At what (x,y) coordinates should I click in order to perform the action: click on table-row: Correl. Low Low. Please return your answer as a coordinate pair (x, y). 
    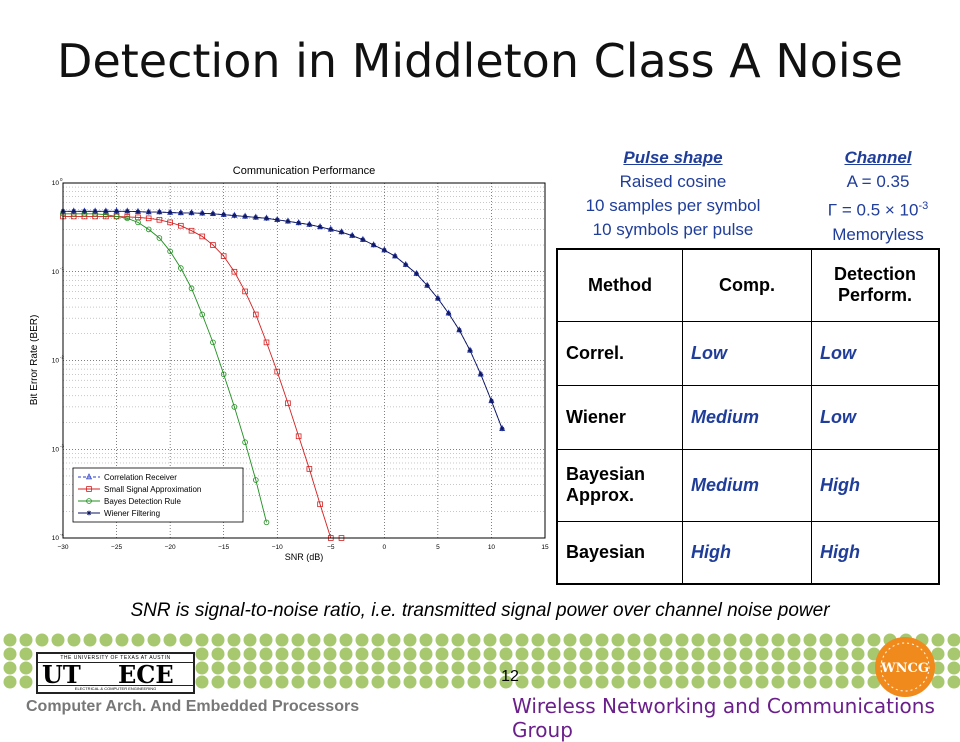
    Looking at the image, I should click on (748, 353).